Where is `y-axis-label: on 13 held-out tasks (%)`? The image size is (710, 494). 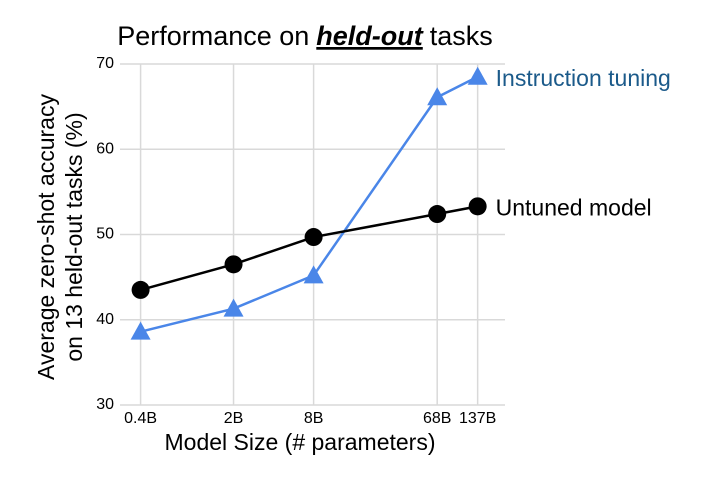 y-axis-label: on 13 held-out tasks (%) is located at coordinates (74, 236).